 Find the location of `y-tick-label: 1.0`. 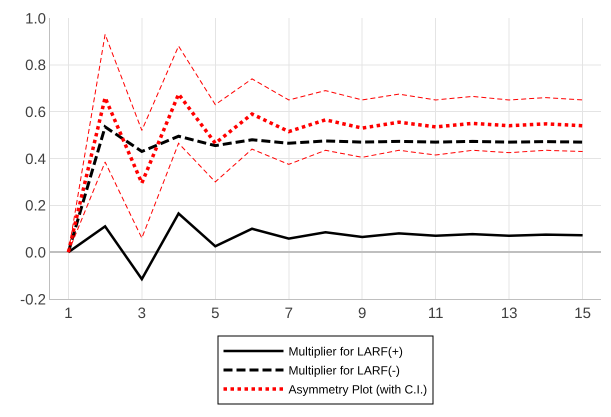

y-tick-label: 1.0 is located at coordinates (35, 19).